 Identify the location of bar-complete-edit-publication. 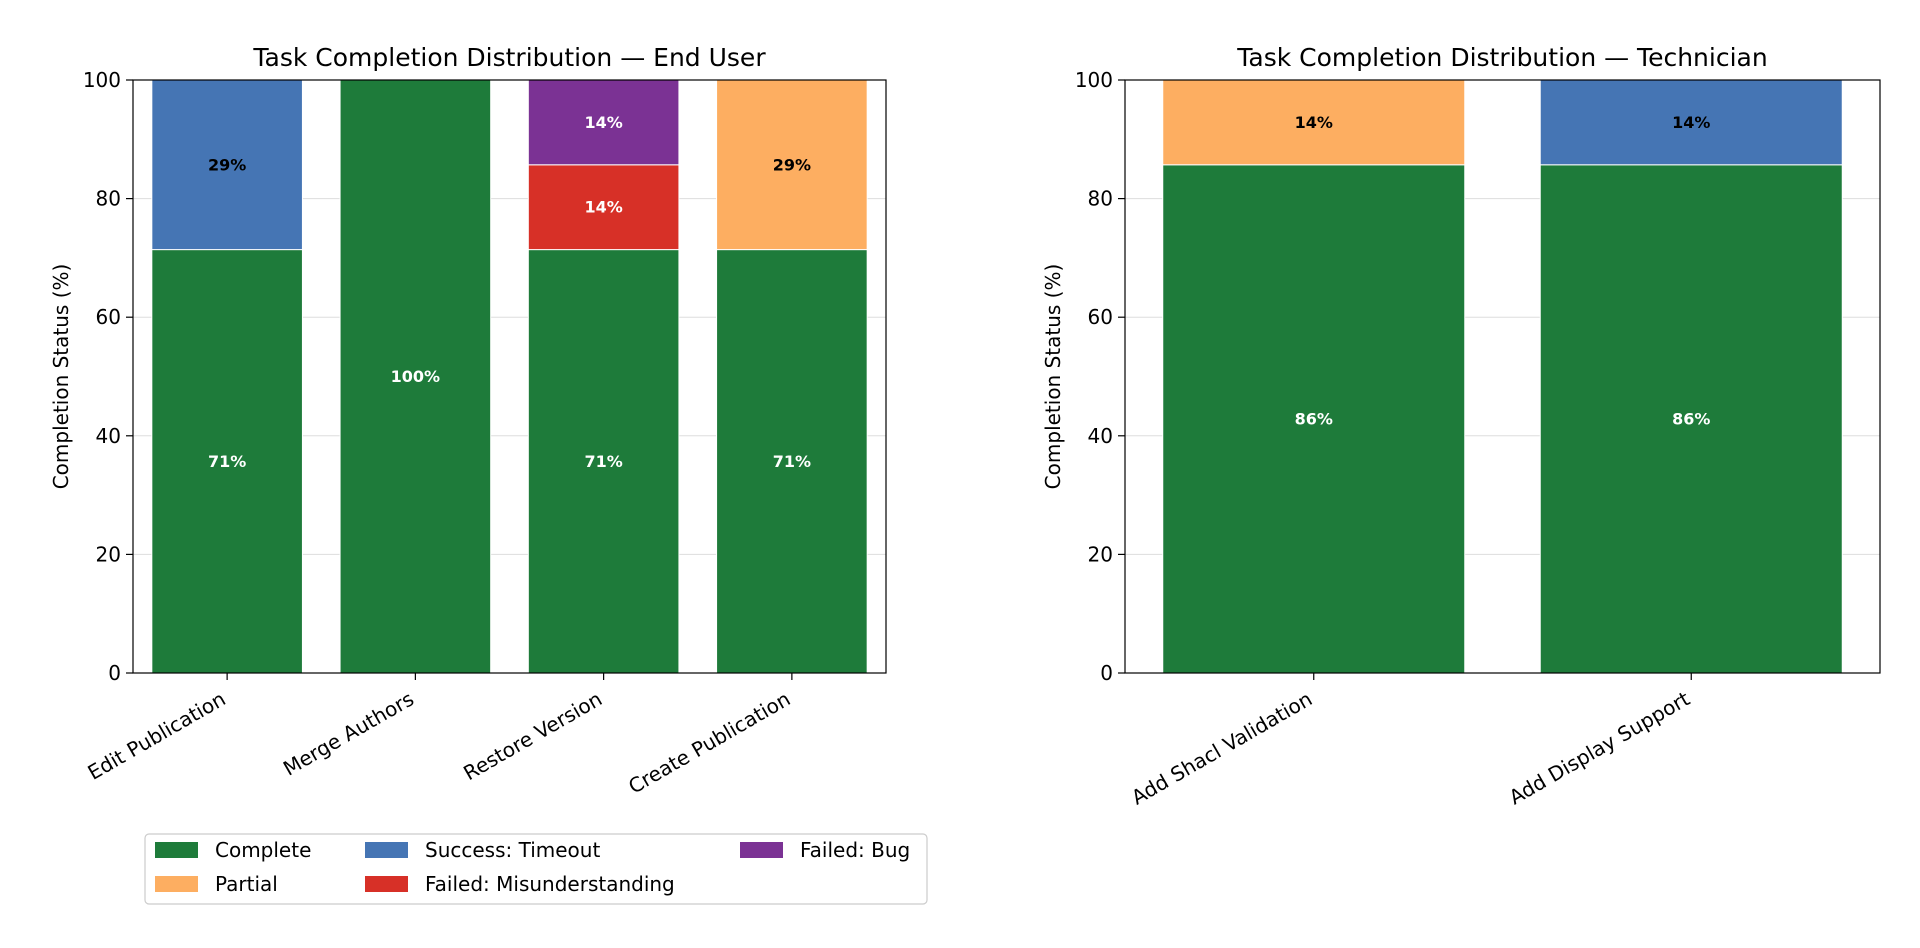
(227, 461).